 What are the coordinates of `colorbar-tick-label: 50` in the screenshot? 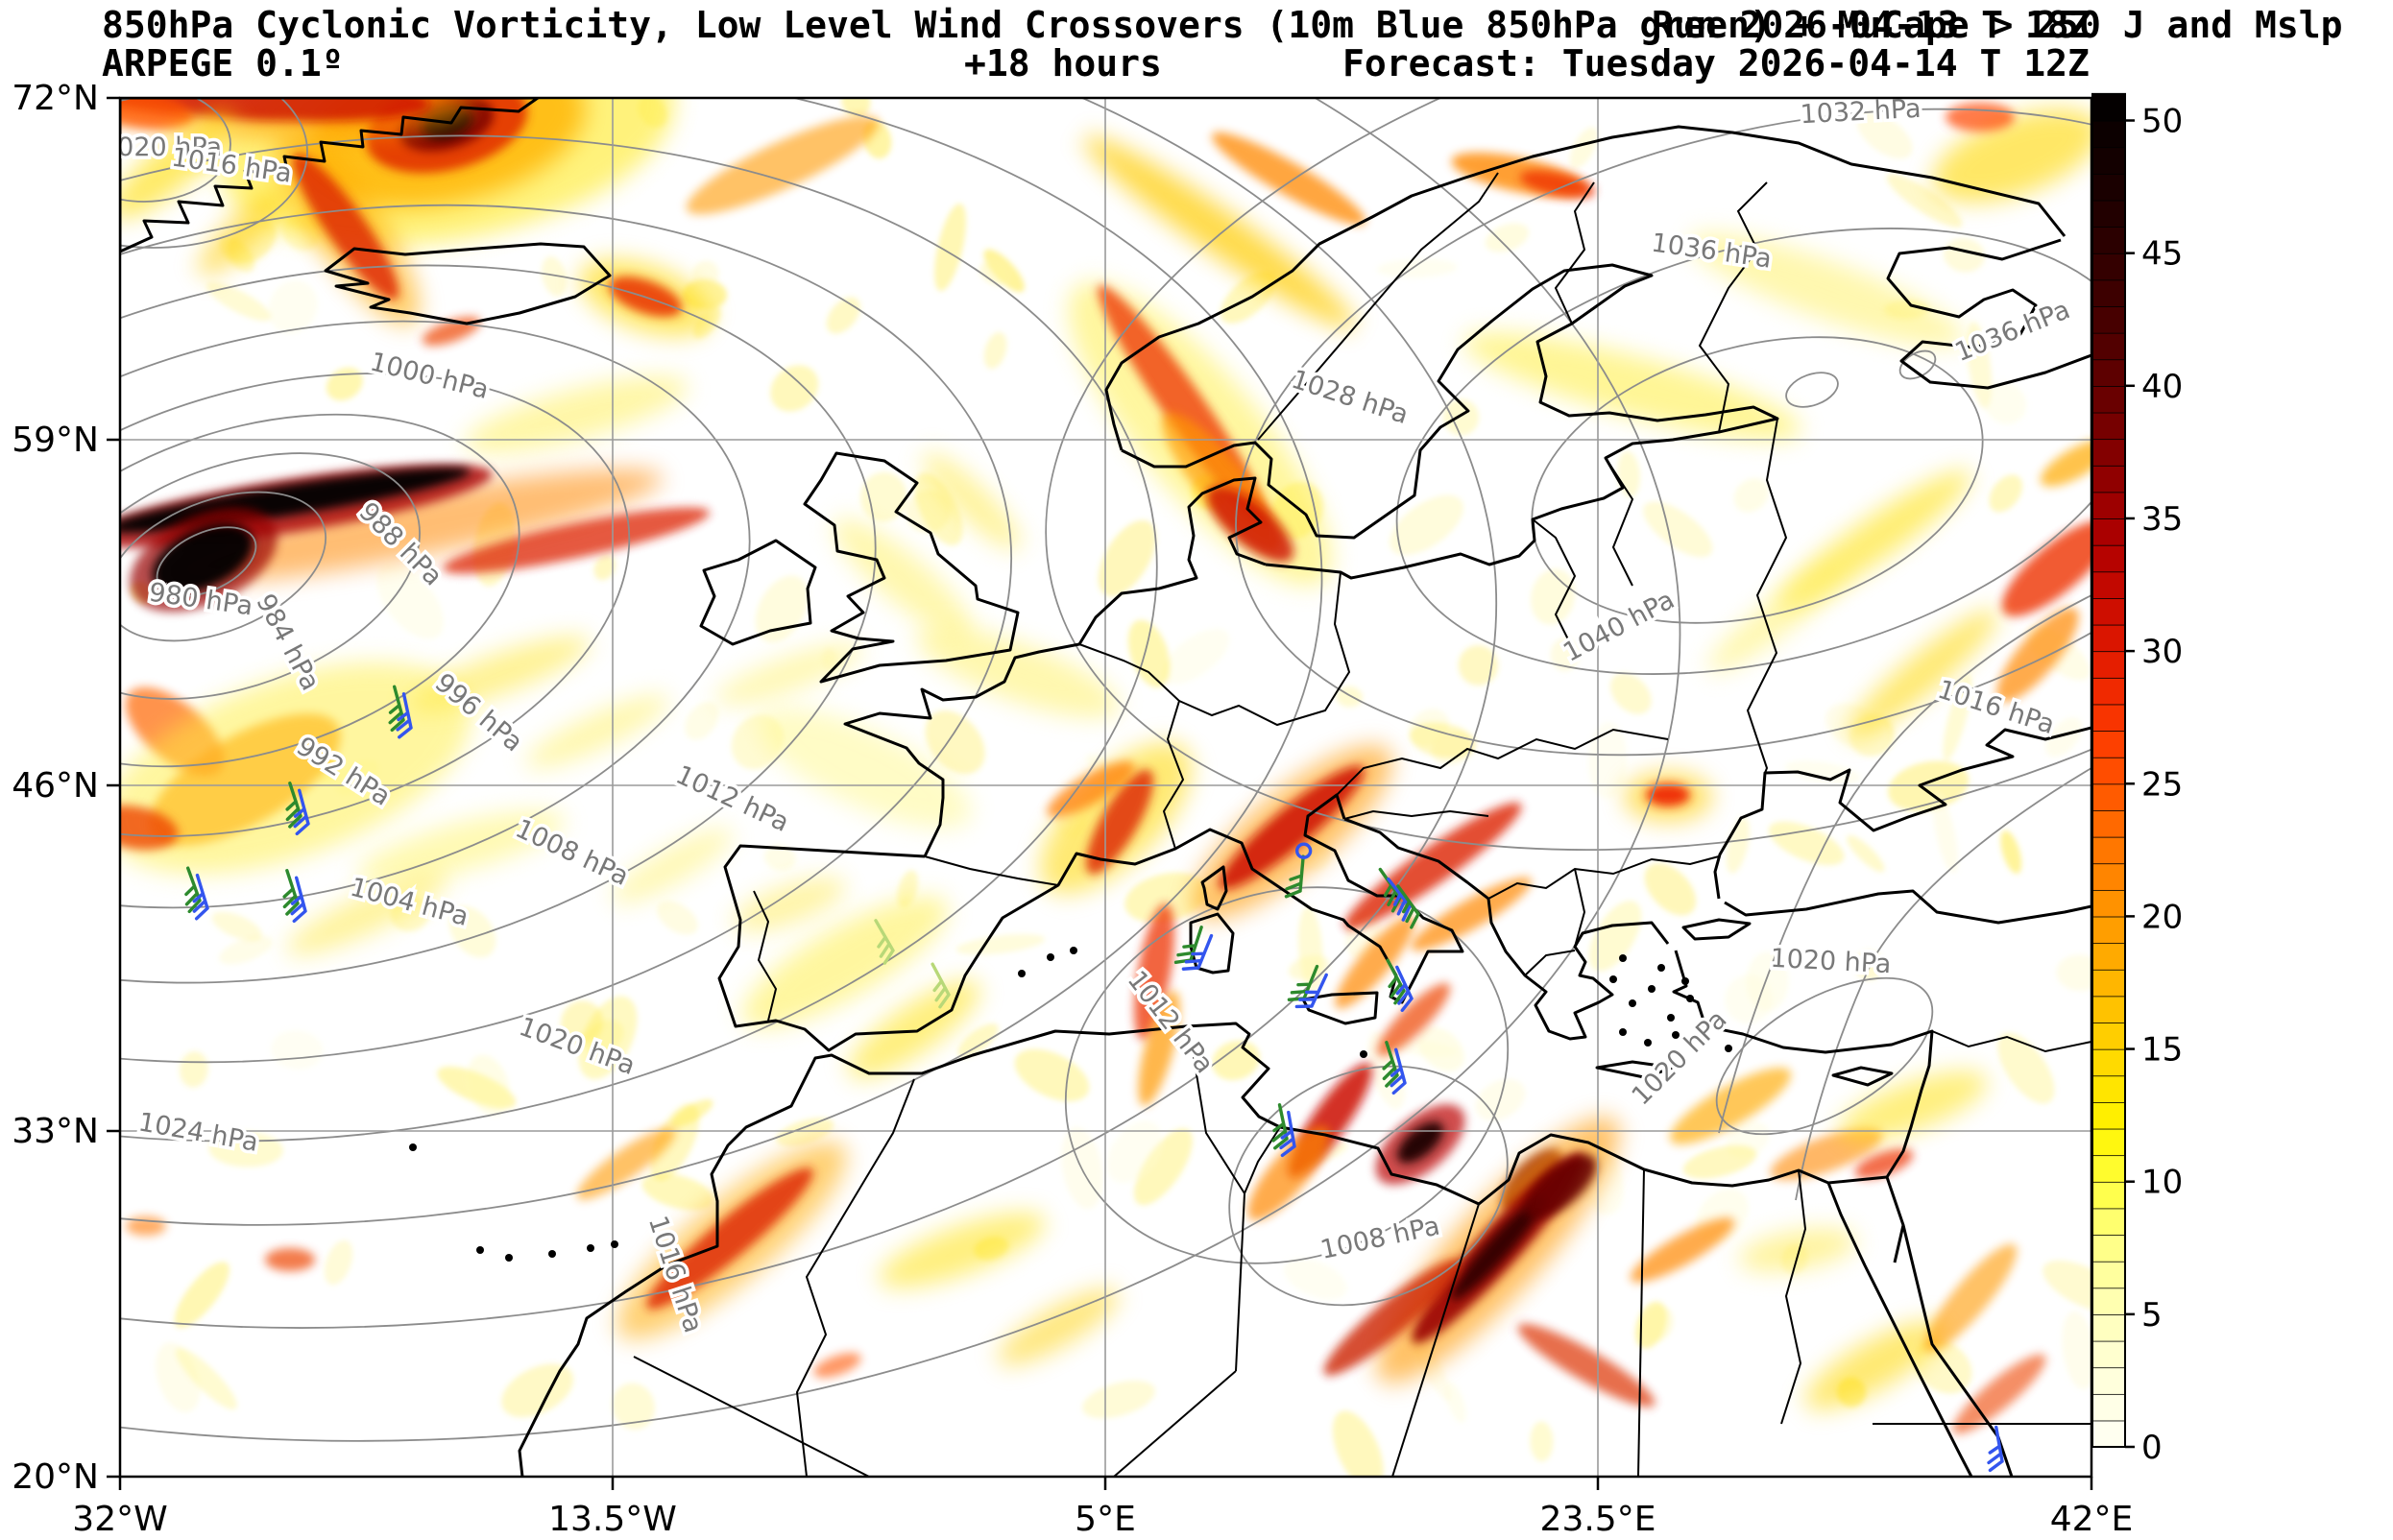 It's located at (2162, 122).